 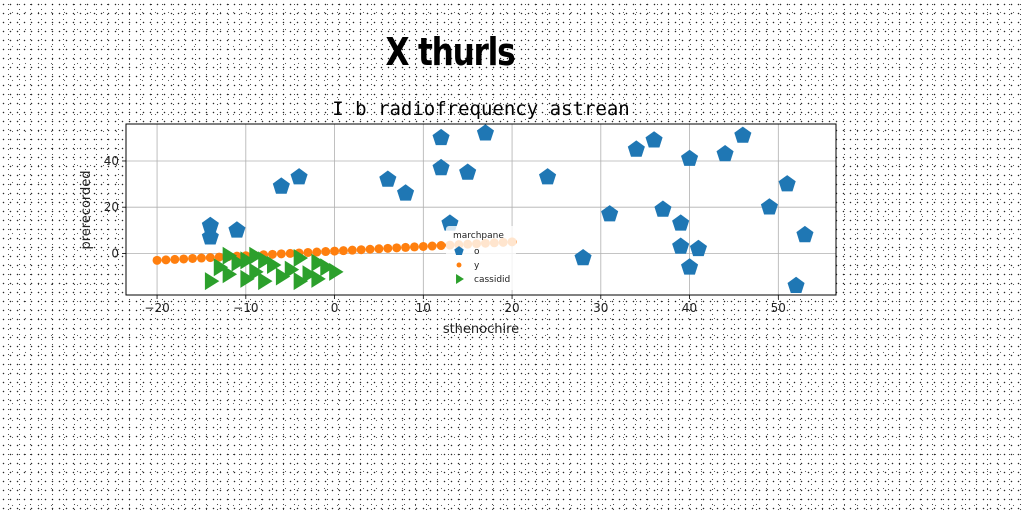 I want to click on x-tick-label: −10, so click(x=245, y=308).